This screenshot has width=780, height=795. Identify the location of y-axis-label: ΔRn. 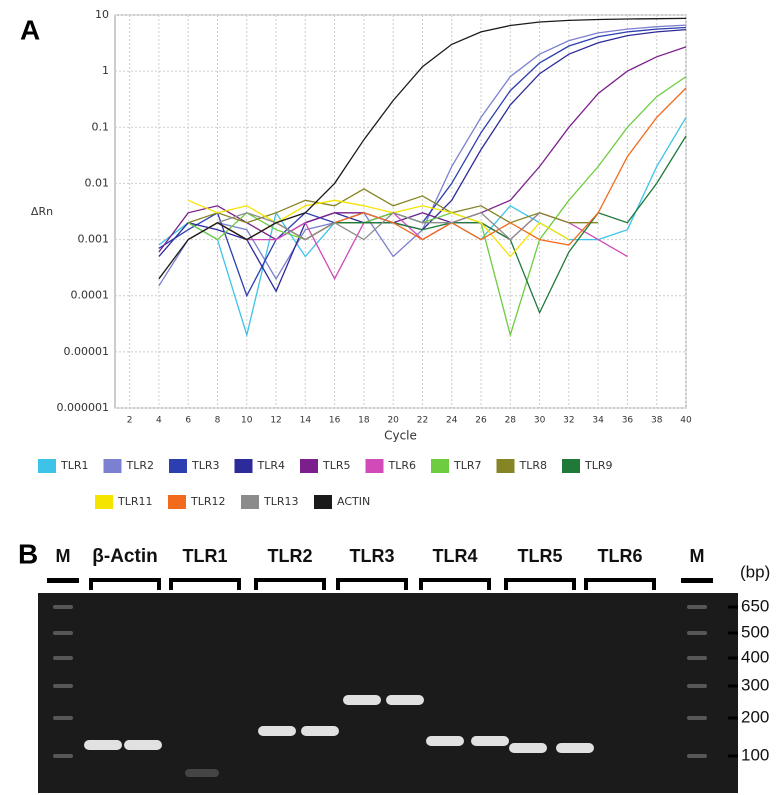
(42, 211).